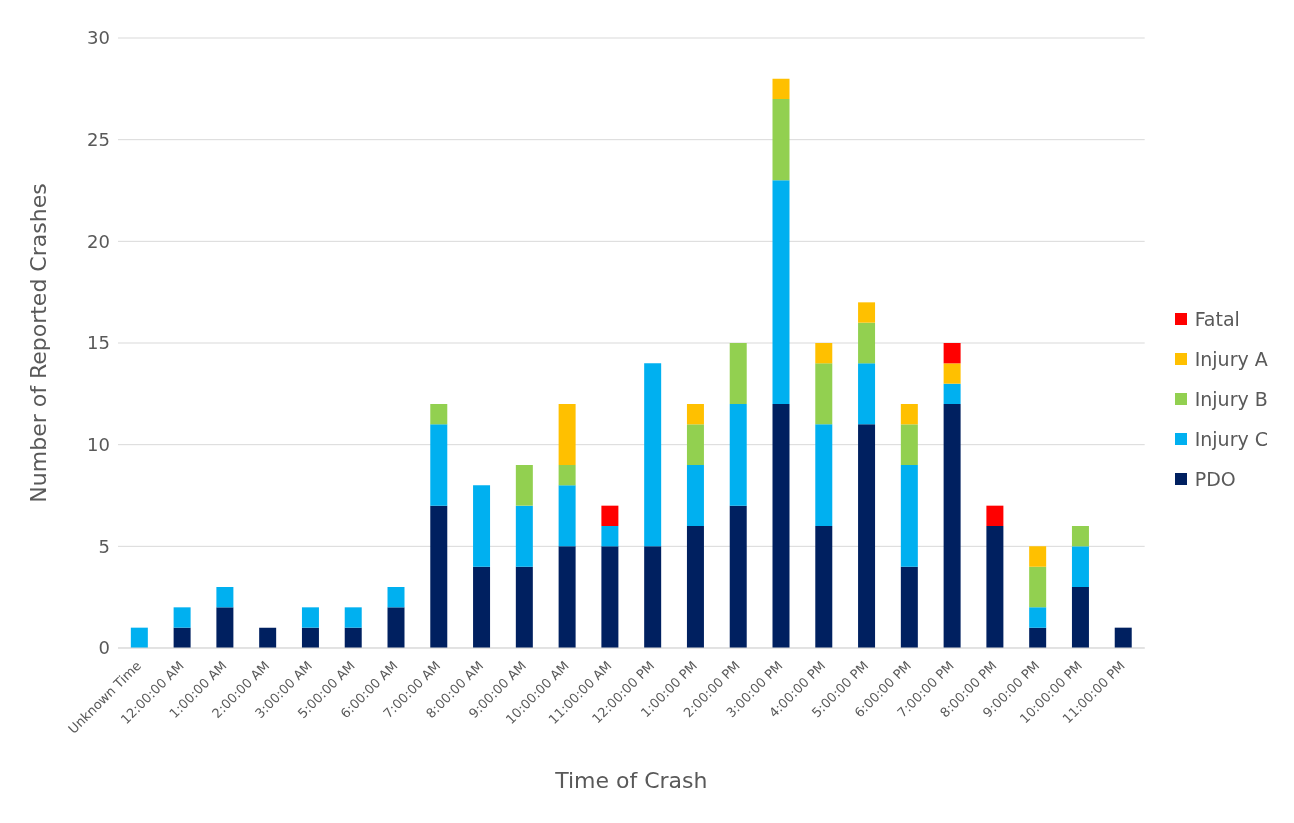 Image resolution: width=1294 pixels, height=823 pixels. Describe the element at coordinates (98, 241) in the screenshot. I see `y-tick-label: 20` at that location.